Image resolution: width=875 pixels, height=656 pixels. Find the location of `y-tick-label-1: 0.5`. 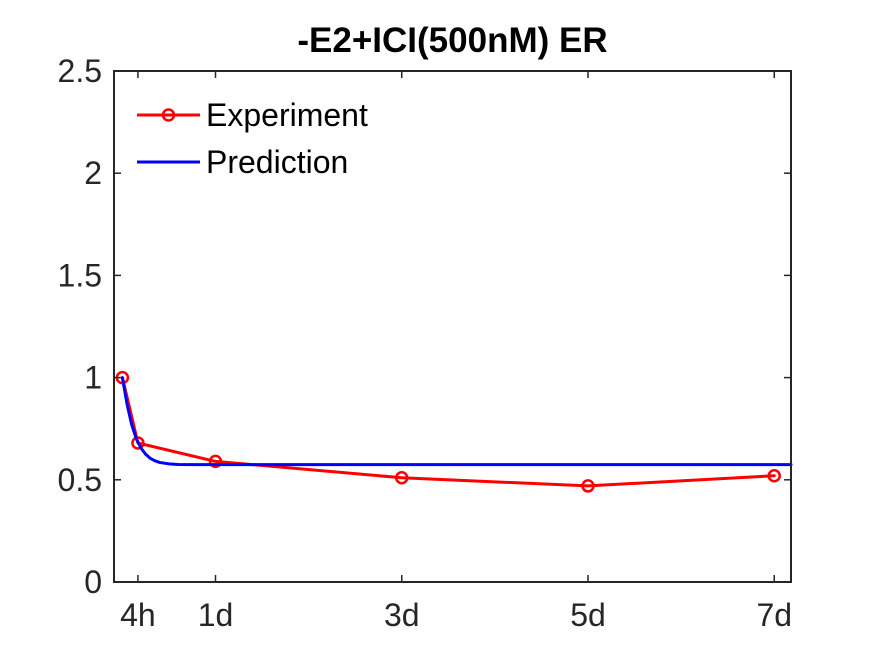

y-tick-label-1: 0.5 is located at coordinates (80, 480).